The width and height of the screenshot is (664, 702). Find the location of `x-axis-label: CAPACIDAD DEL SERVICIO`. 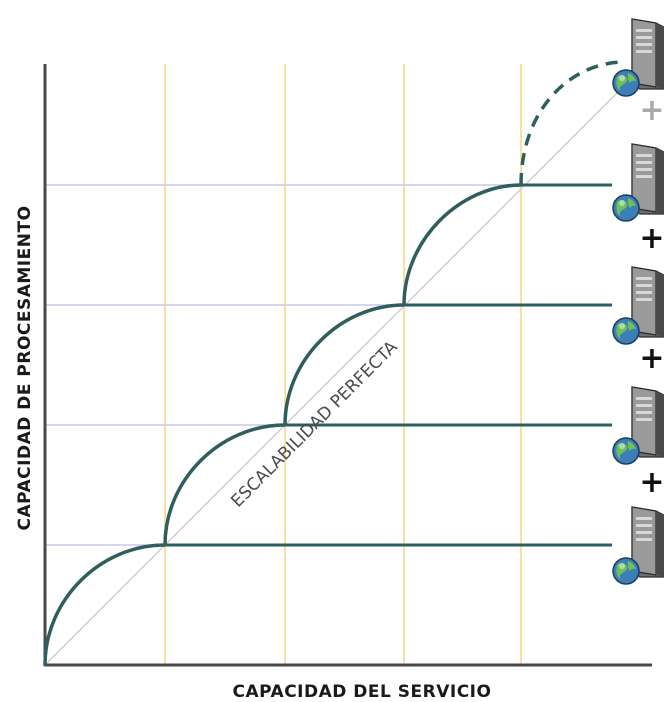

x-axis-label: CAPACIDAD DEL SERVICIO is located at coordinates (362, 692).